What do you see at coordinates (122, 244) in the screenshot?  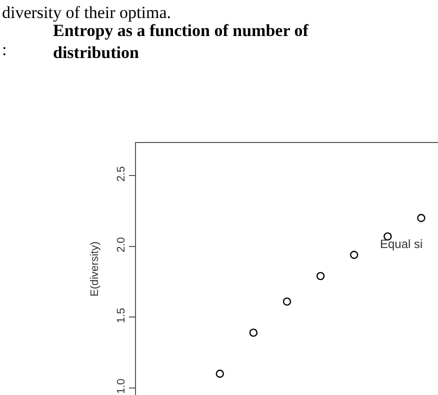 I see `y-tick-label: 2.0` at bounding box center [122, 244].